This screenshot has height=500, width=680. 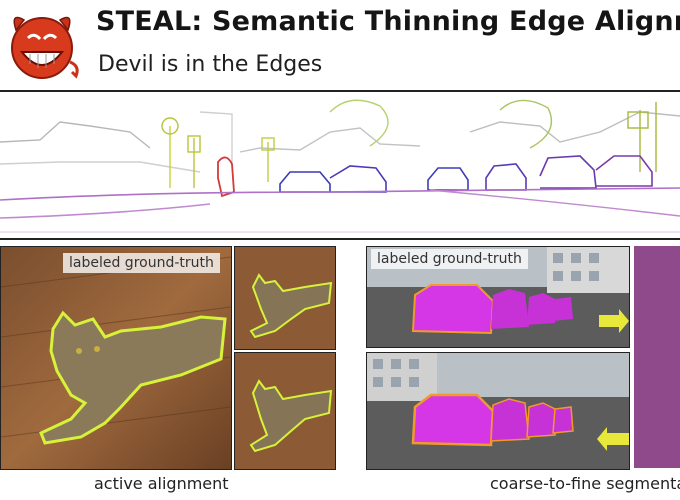 What do you see at coordinates (210, 64) in the screenshot?
I see `page-subtitle: Devil is in the Edges` at bounding box center [210, 64].